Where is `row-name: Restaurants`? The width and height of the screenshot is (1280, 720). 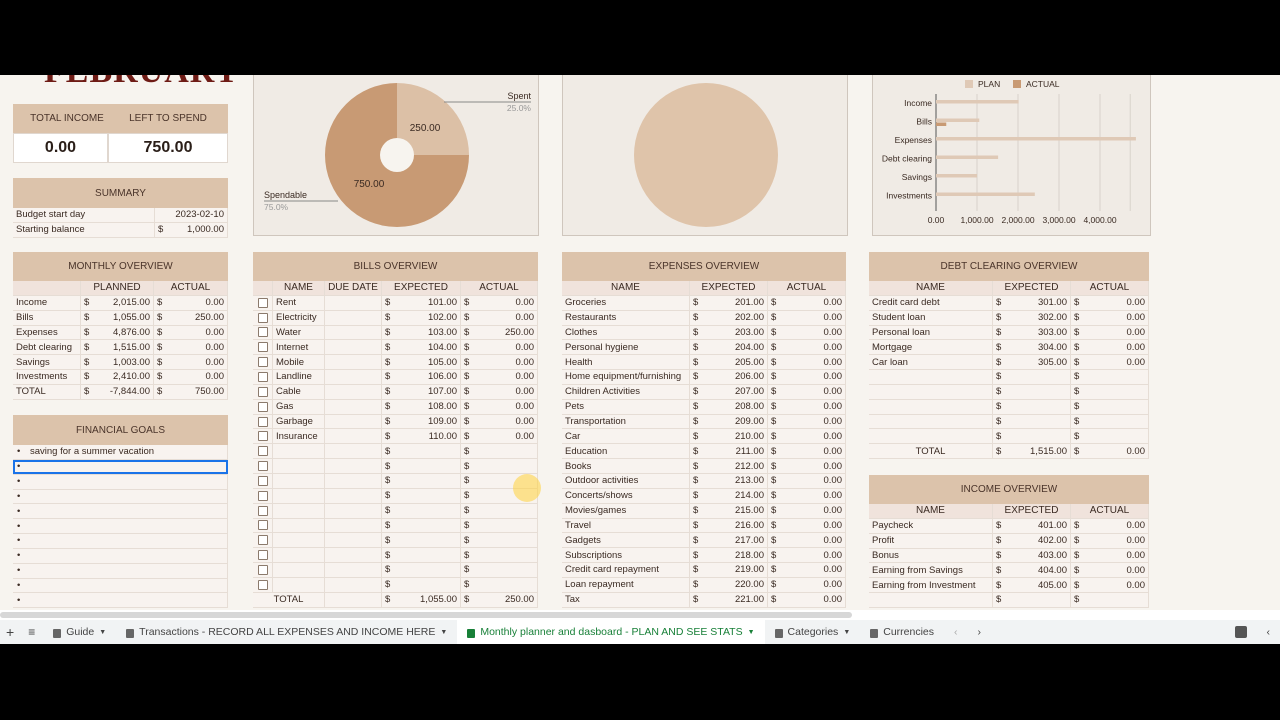 row-name: Restaurants is located at coordinates (626, 317).